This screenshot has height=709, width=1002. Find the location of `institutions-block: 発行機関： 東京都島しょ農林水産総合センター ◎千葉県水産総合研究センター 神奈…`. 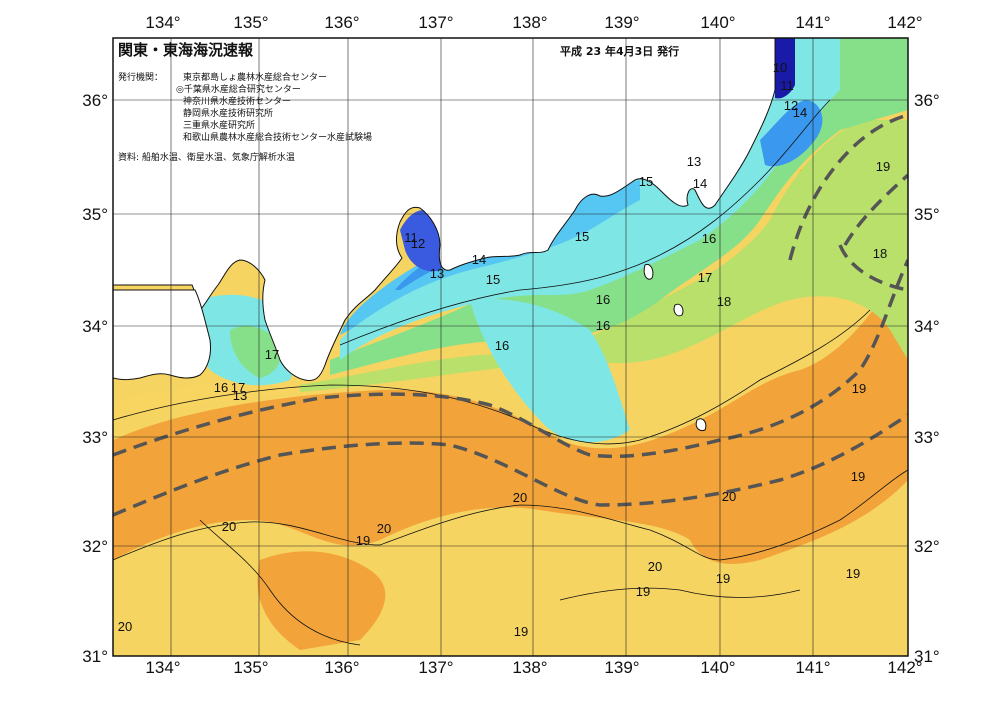

institutions-block: 発行機関： 東京都島しょ農林水産総合センター ◎千葉県水産総合研究センター 神奈… is located at coordinates (245, 117).